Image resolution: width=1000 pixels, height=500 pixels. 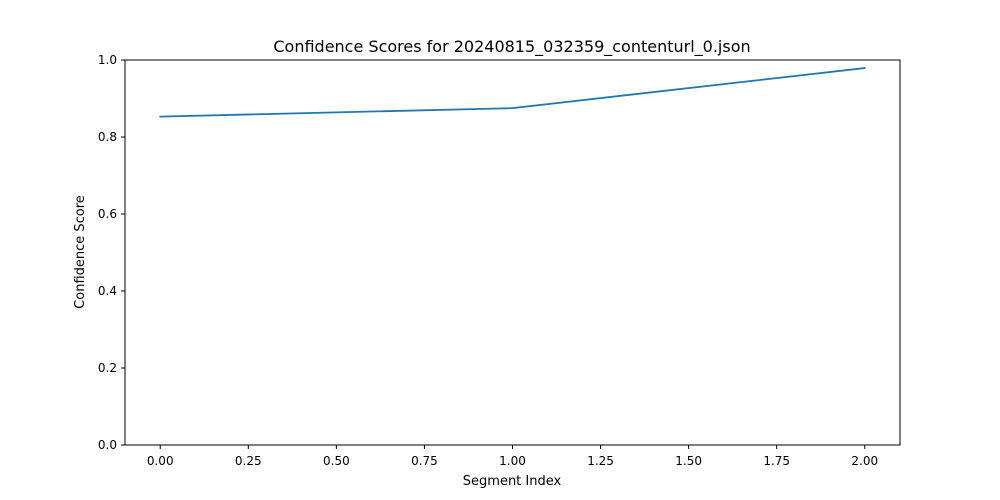 What do you see at coordinates (688, 461) in the screenshot?
I see `x-tick-label: 1.50` at bounding box center [688, 461].